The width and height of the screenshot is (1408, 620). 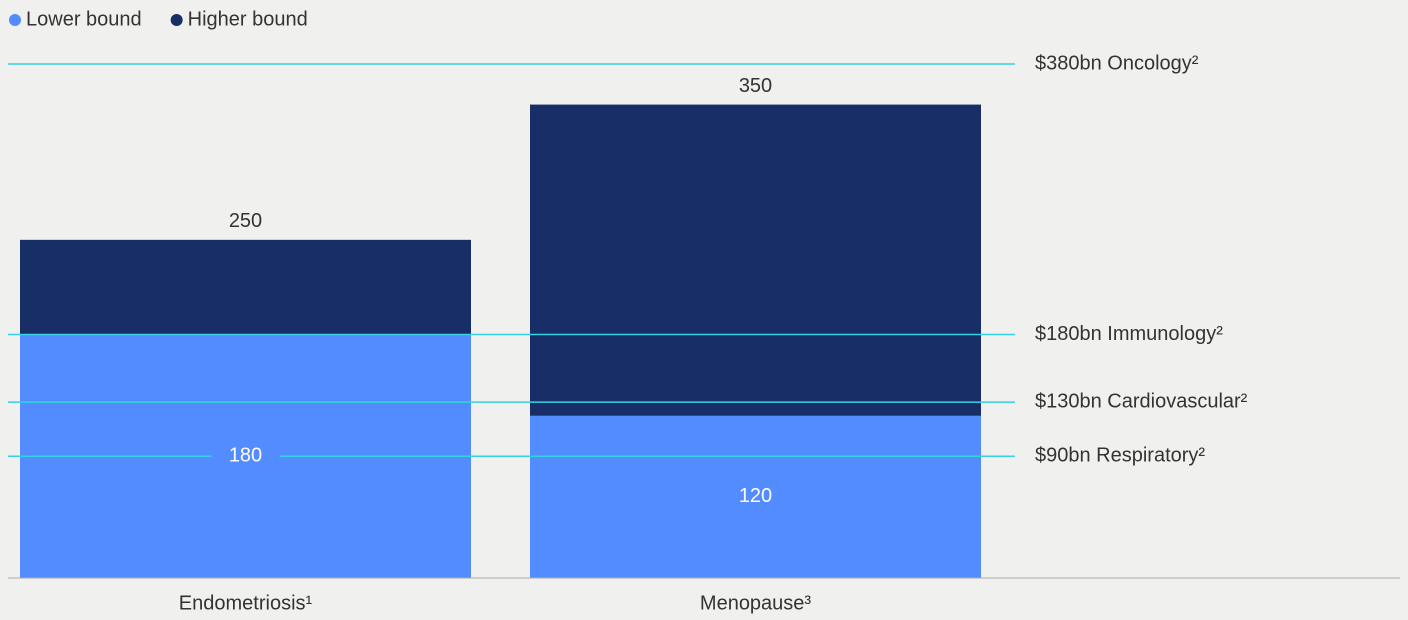 What do you see at coordinates (84, 19) in the screenshot?
I see `legend-label: Lower bound` at bounding box center [84, 19].